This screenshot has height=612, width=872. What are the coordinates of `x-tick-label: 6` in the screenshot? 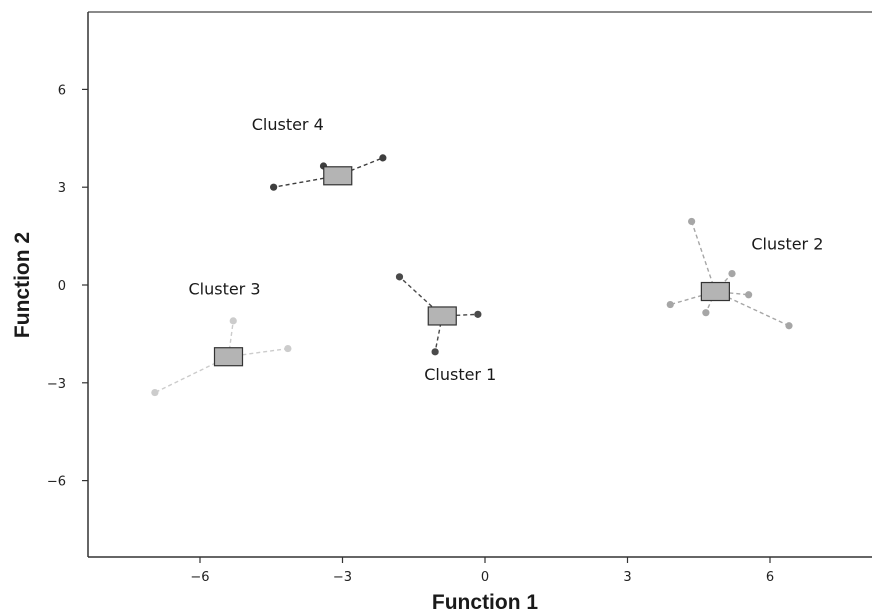 It's located at (770, 577).